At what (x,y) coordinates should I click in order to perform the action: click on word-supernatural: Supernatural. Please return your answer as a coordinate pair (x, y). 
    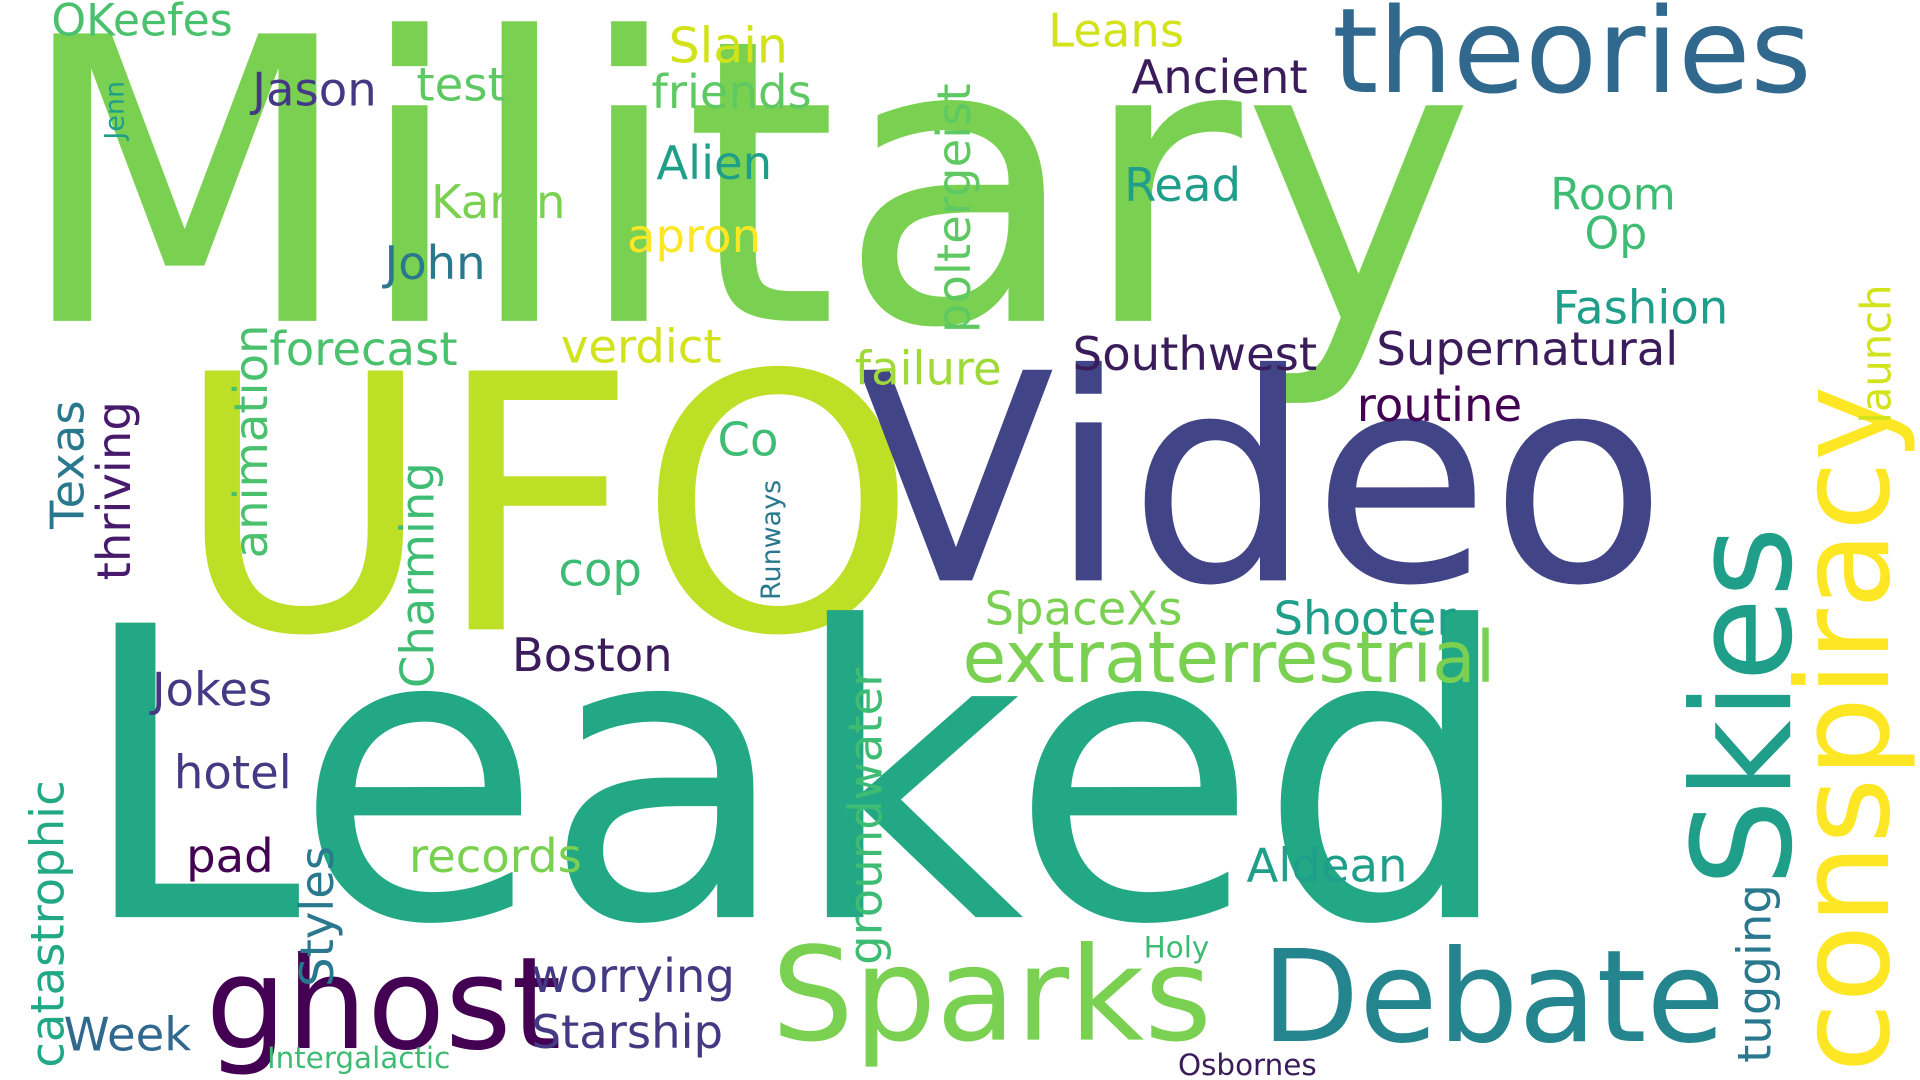
    Looking at the image, I should click on (1527, 349).